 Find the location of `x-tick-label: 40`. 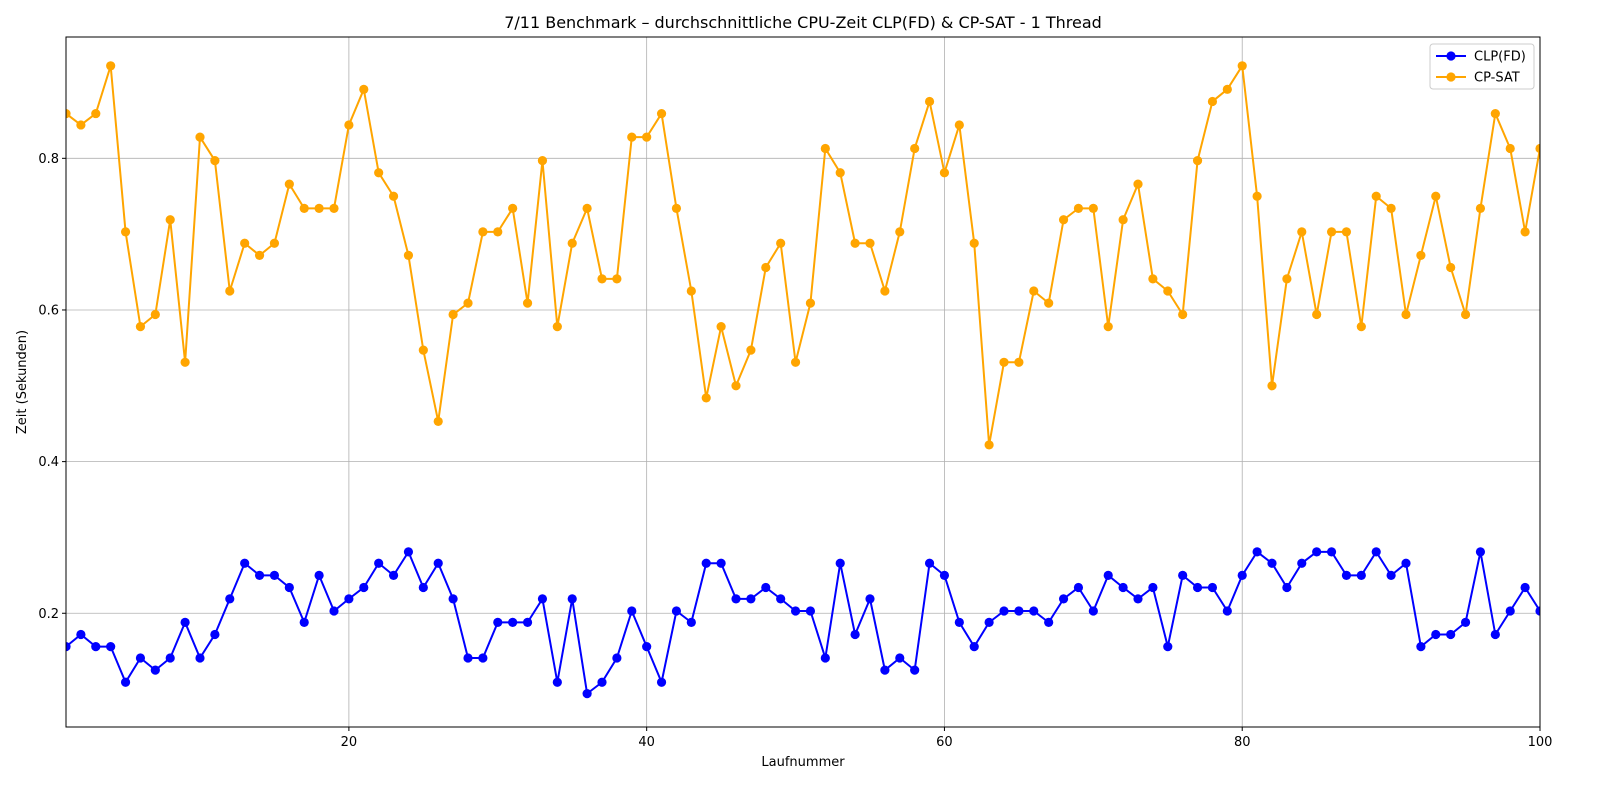

x-tick-label: 40 is located at coordinates (646, 742).